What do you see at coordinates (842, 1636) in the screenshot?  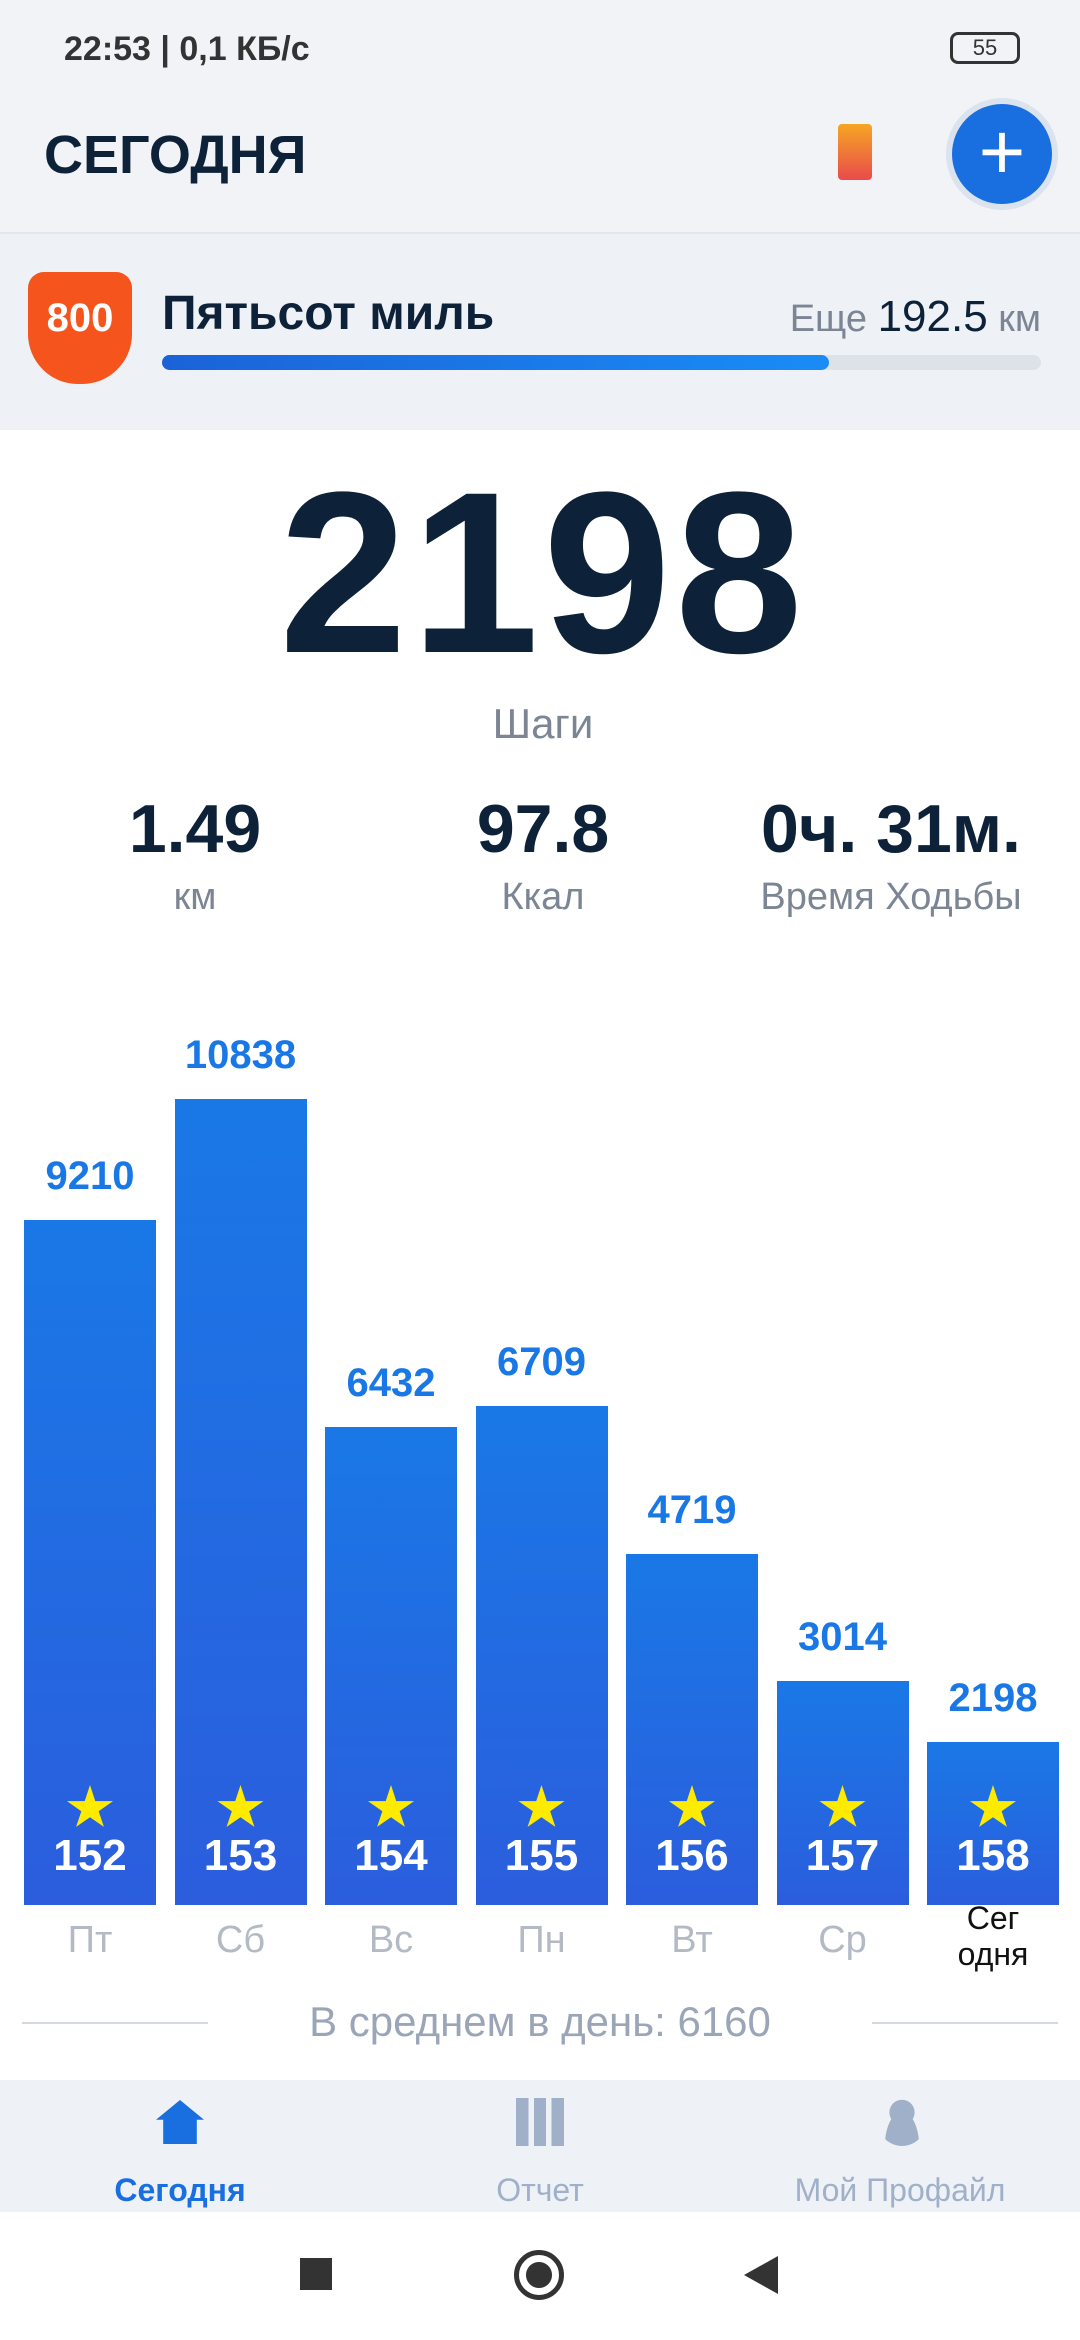 I see `bar-value-label: 3014` at bounding box center [842, 1636].